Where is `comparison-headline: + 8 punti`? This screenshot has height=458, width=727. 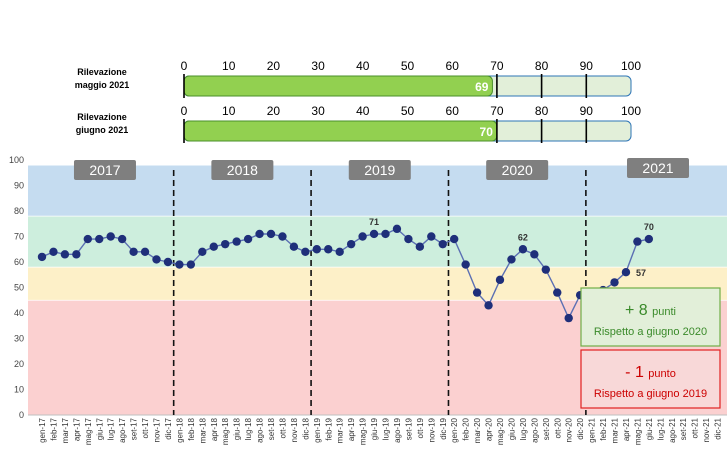 comparison-headline: + 8 punti is located at coordinates (650, 310).